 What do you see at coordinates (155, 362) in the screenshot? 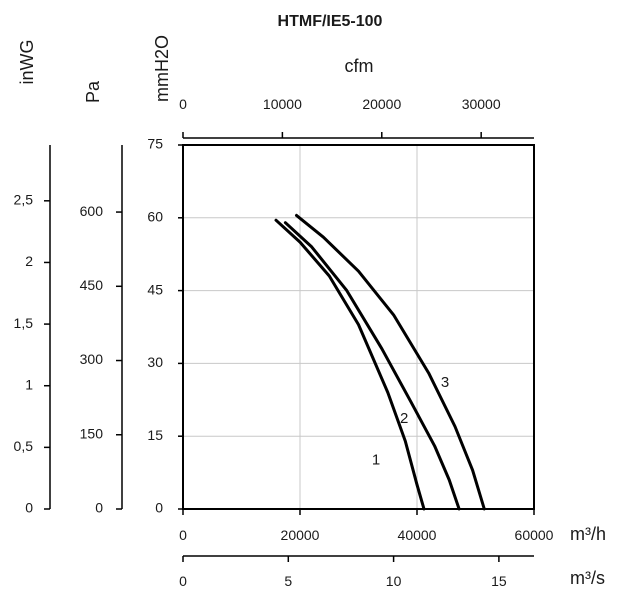
I see `mmh2o-tick-label: 30` at bounding box center [155, 362].